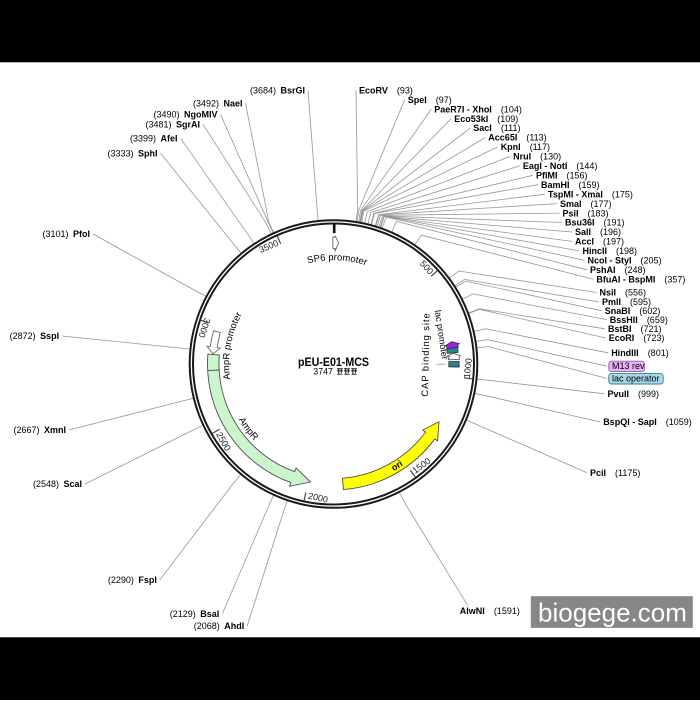  I want to click on svg-text: (3101) PfoI, so click(66, 234).